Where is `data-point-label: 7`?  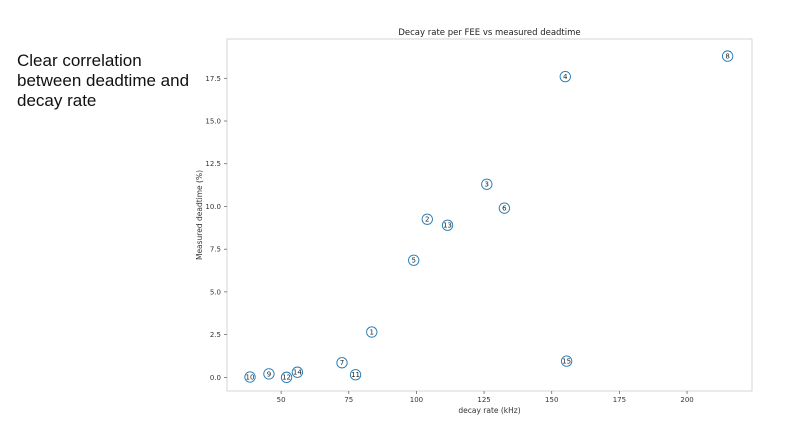
data-point-label: 7 is located at coordinates (342, 363).